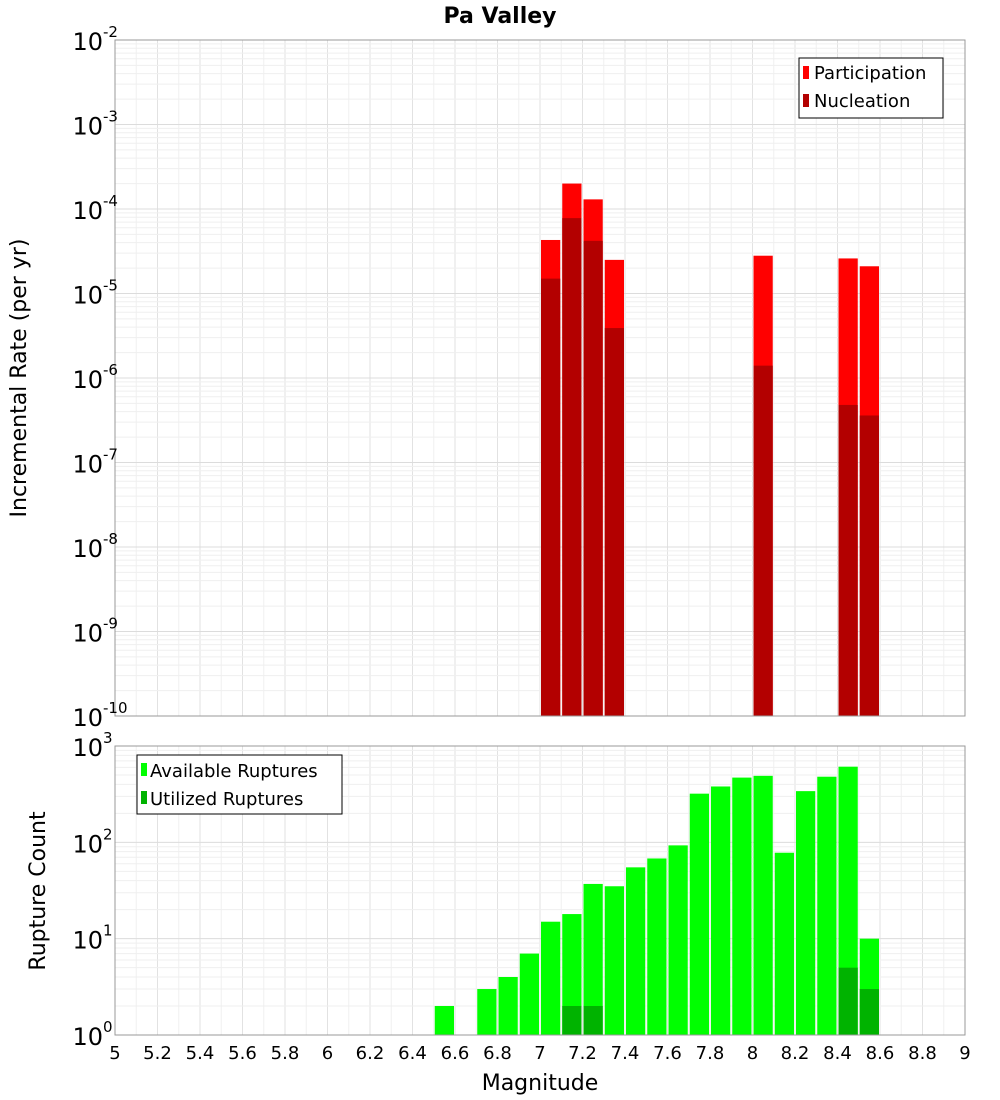 This screenshot has width=1000, height=1100. Describe the element at coordinates (144, 797) in the screenshot. I see `utilized-legend-swatch` at that location.